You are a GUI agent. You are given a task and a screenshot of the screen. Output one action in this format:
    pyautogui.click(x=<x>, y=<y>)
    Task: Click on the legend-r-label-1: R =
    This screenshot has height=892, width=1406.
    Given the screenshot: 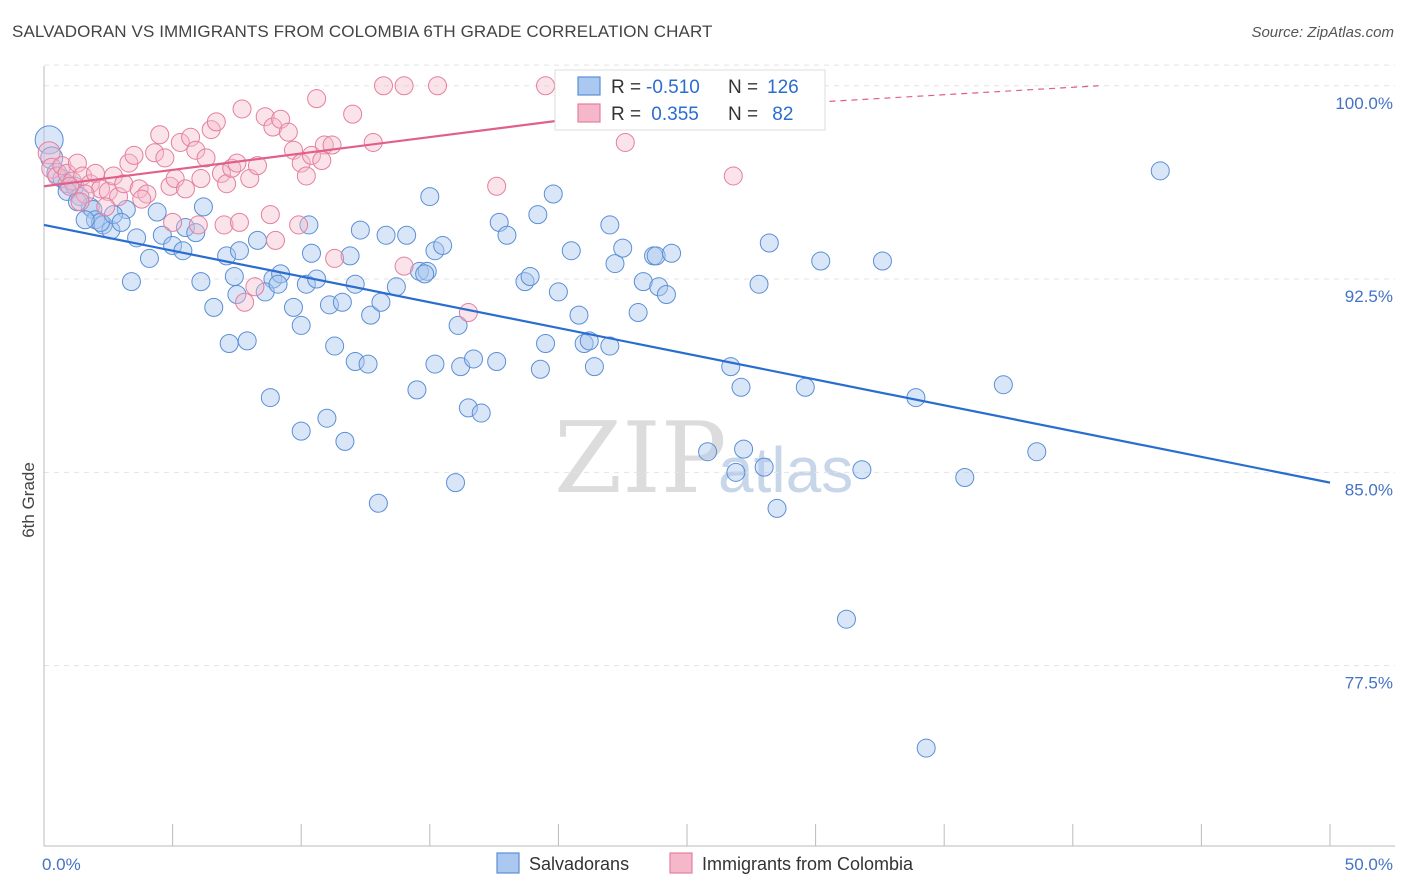 What is the action you would take?
    pyautogui.click(x=626, y=87)
    